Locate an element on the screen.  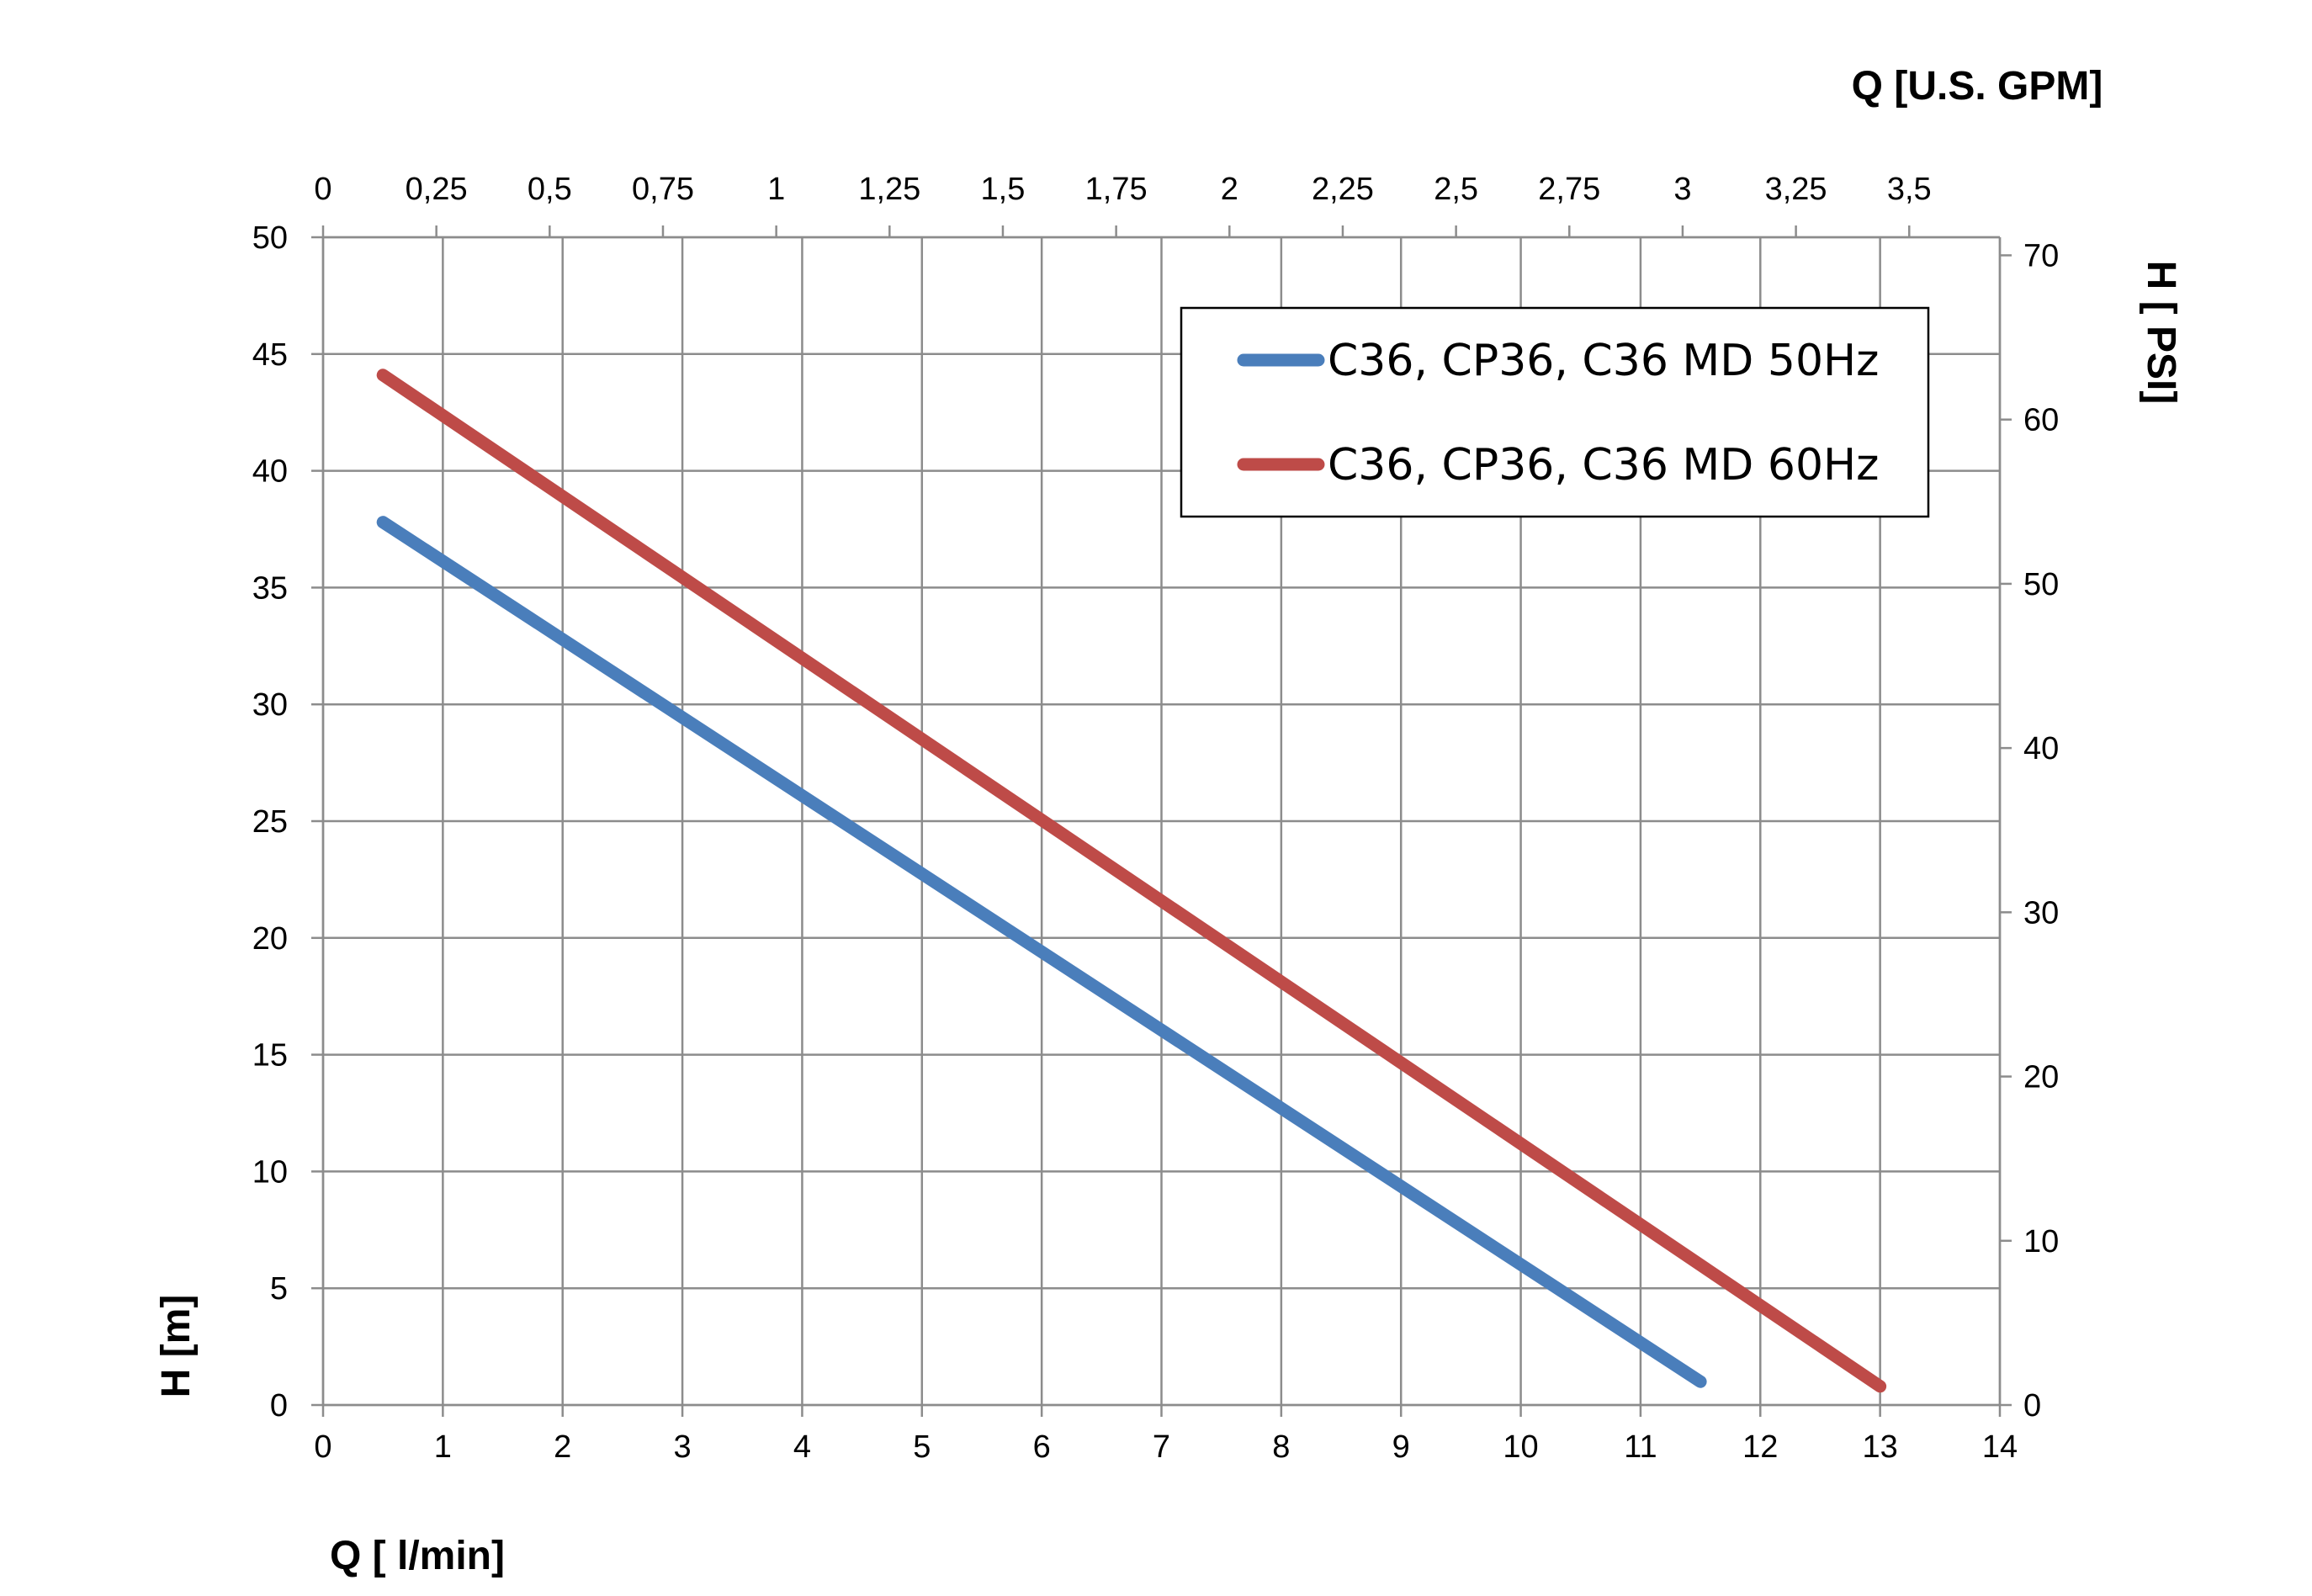
x-tick-label: 8 is located at coordinates (1281, 1447).